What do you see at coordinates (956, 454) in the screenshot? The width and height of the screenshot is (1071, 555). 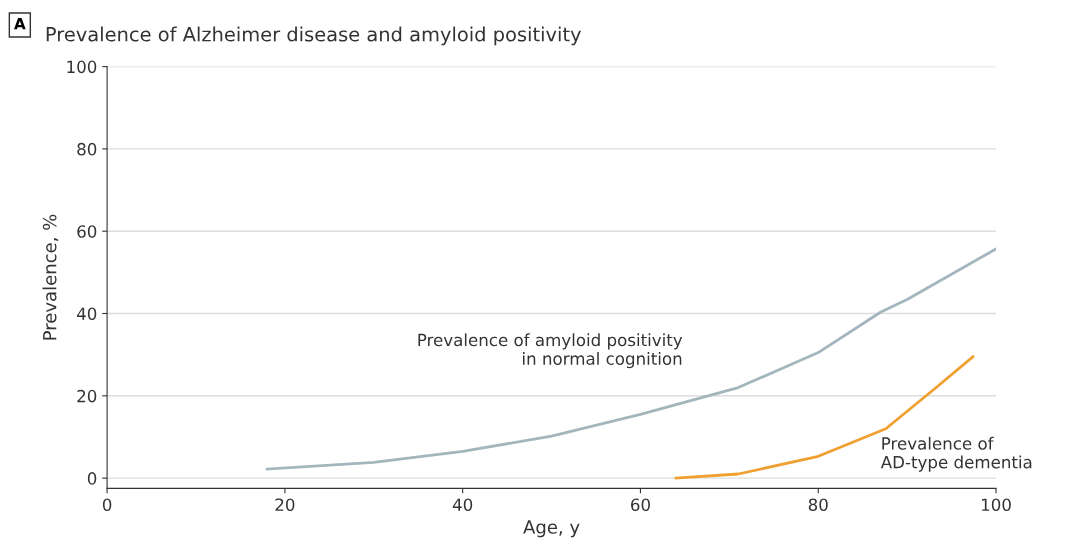 I see `series-label: Prevalence of AD-type dementia` at bounding box center [956, 454].